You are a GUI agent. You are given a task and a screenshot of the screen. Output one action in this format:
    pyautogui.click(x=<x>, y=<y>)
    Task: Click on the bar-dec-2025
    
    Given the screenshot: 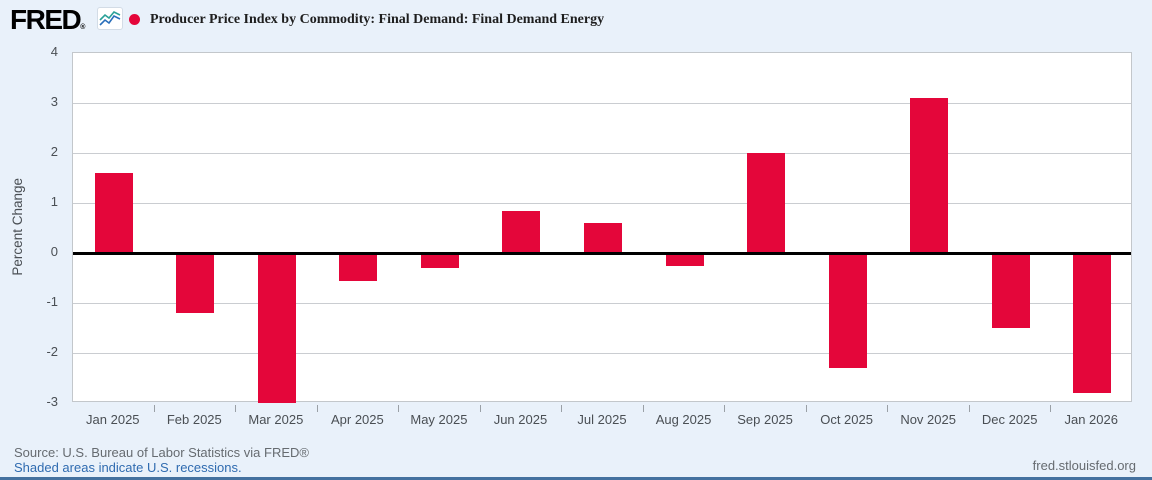 What is the action you would take?
    pyautogui.click(x=1010, y=290)
    